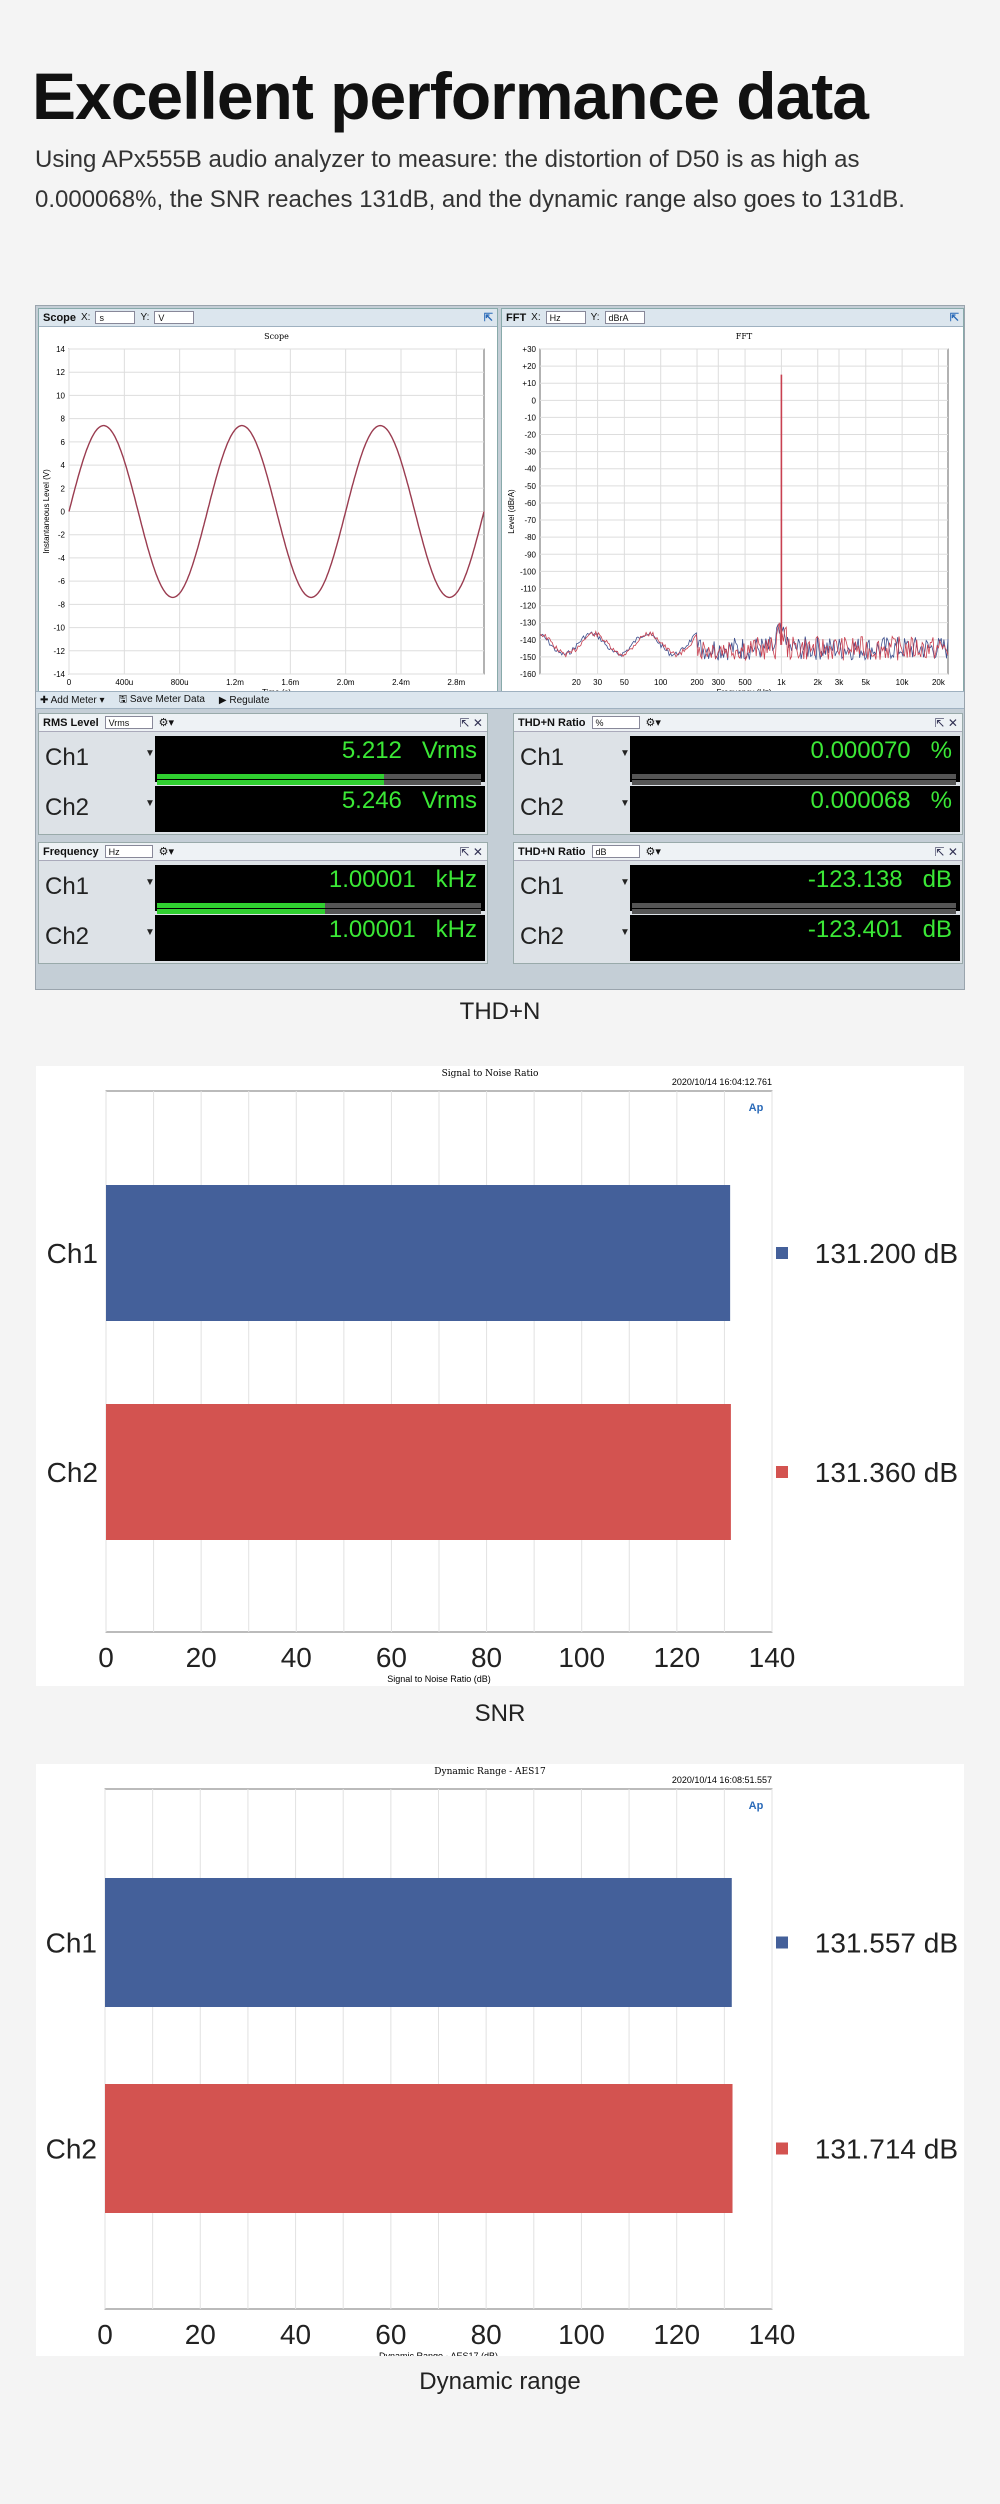 The height and width of the screenshot is (2504, 1000). Describe the element at coordinates (624, 317) in the screenshot. I see `fft-y-unit-select: dBrA` at that location.